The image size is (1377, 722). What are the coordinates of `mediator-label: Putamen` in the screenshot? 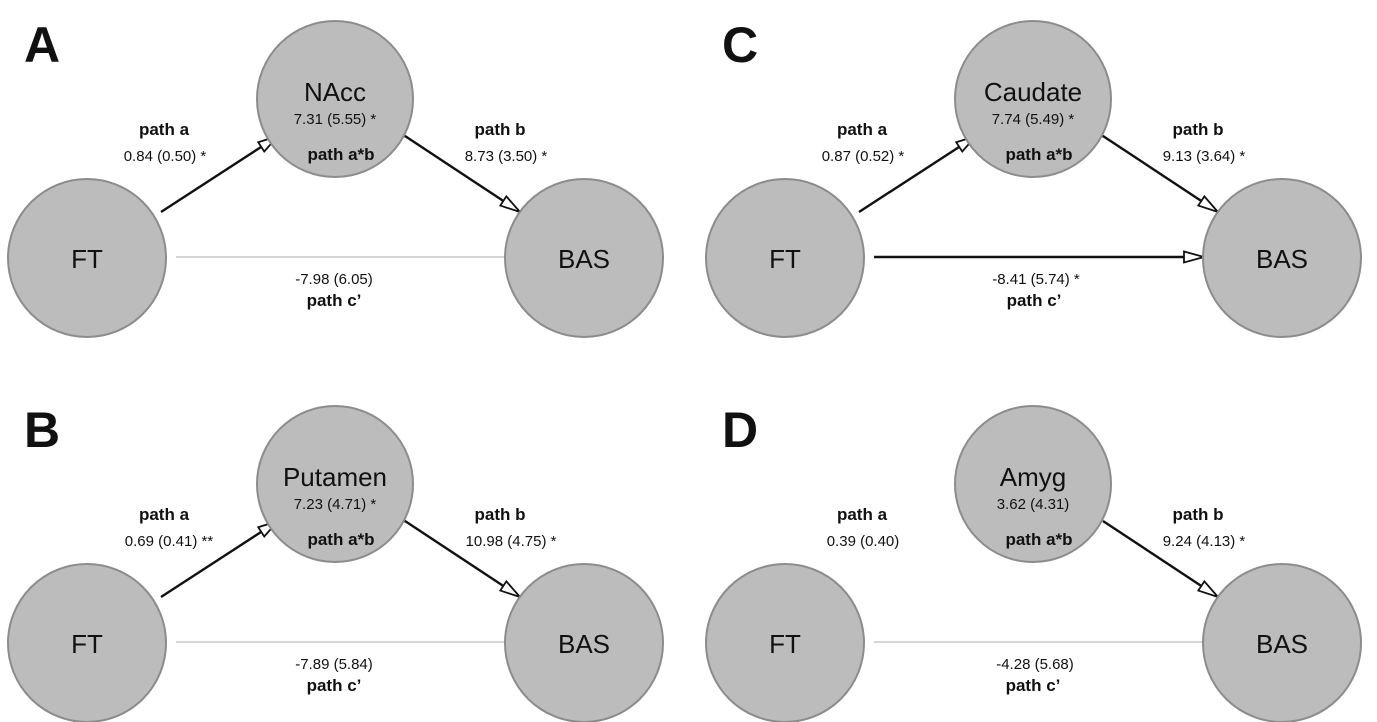 It's located at (335, 477).